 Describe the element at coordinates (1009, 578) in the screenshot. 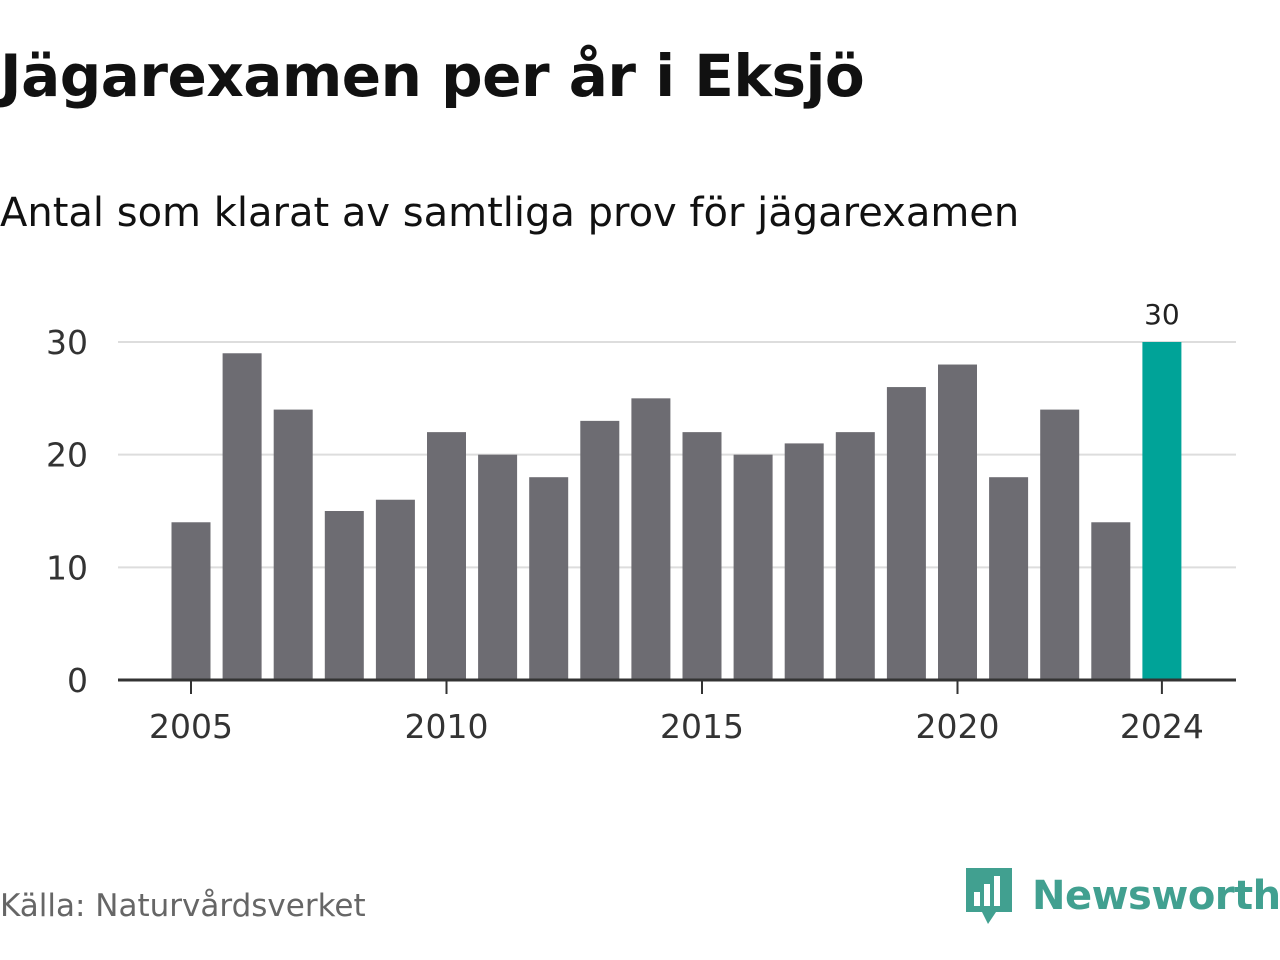

I see `bar-2021` at that location.